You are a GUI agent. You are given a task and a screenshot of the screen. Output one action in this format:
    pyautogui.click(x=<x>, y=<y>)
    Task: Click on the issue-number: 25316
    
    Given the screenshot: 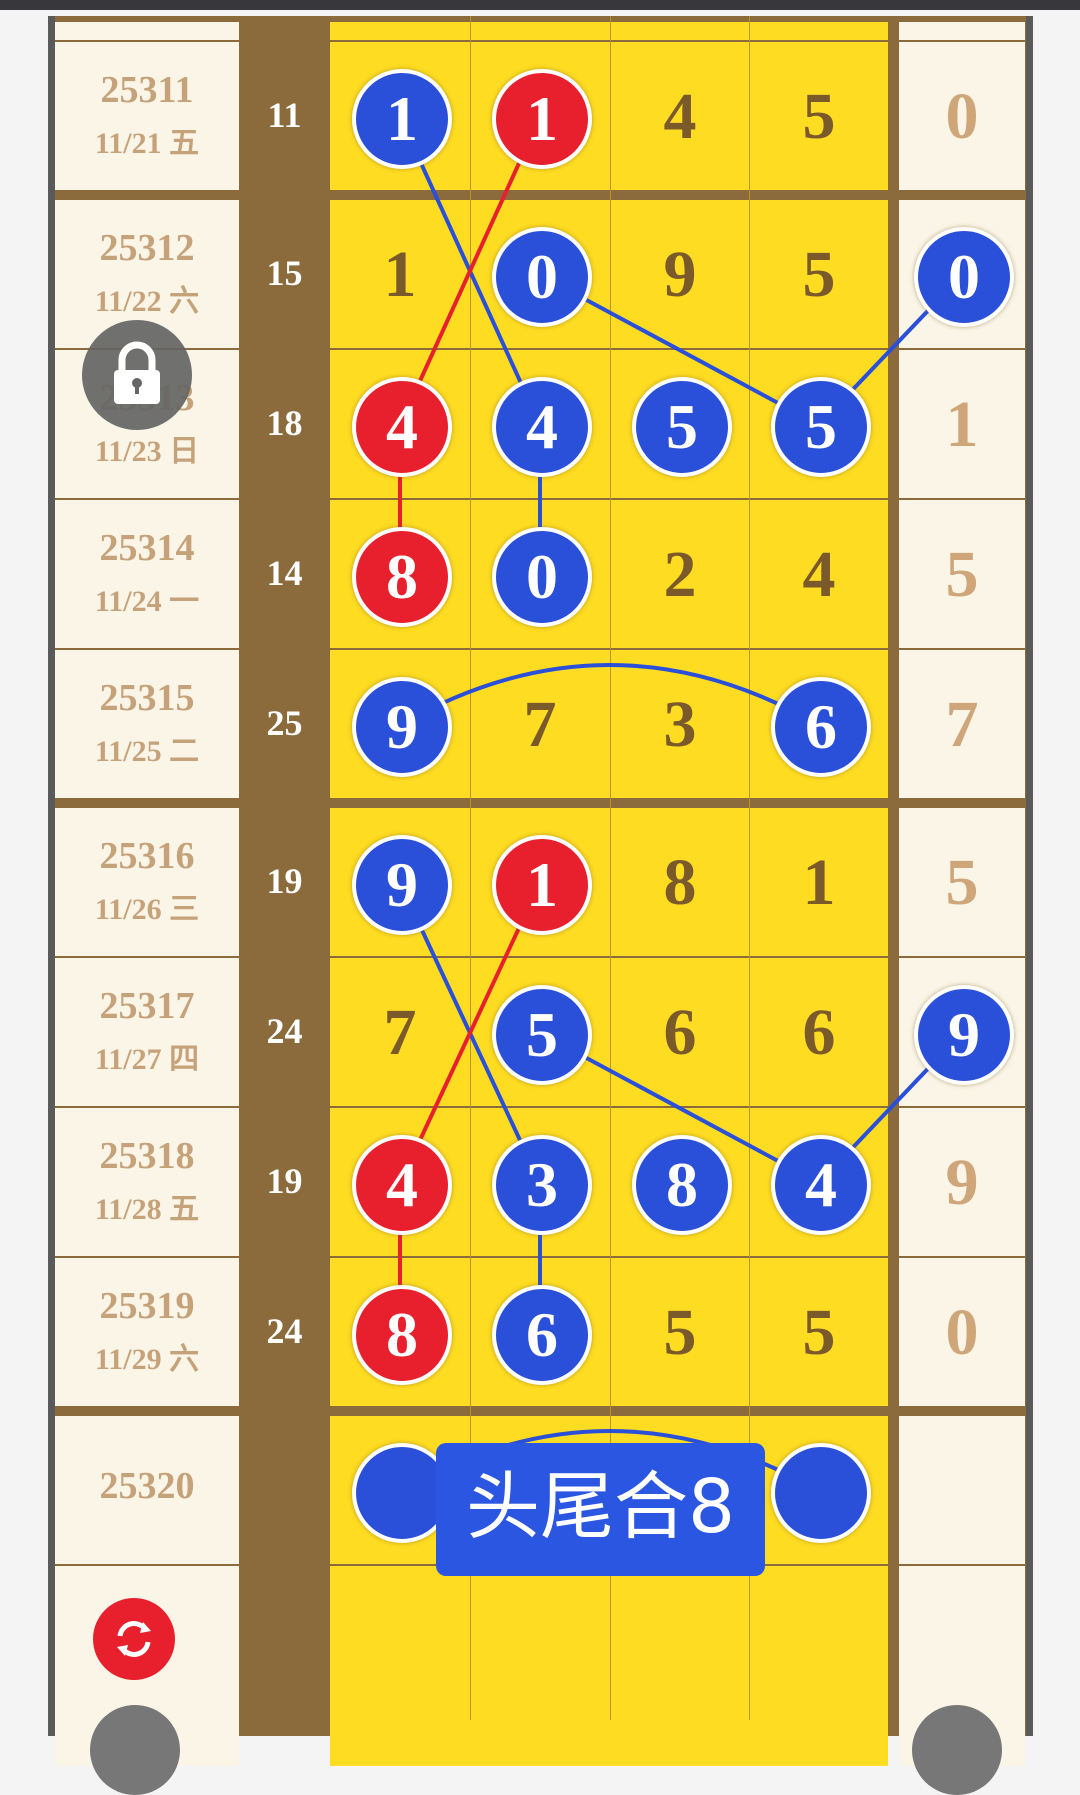 What is the action you would take?
    pyautogui.click(x=147, y=856)
    